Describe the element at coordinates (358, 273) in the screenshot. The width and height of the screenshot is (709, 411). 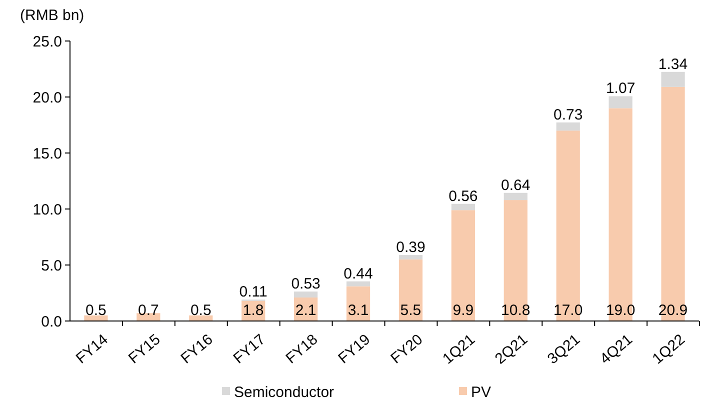
I see `data-label: 0.44` at that location.